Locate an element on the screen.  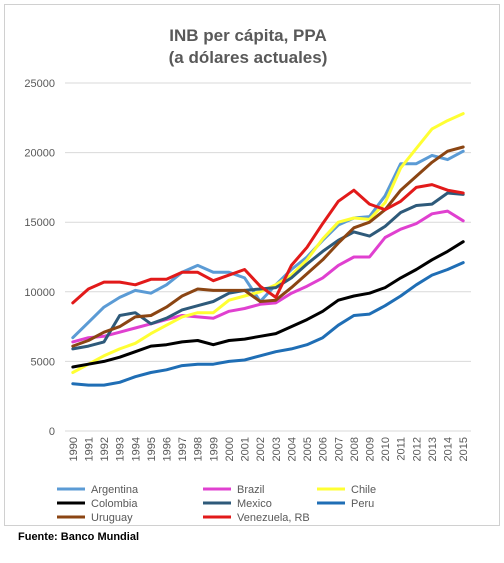
x-tick-label-2004: 2004 is located at coordinates (292, 449).